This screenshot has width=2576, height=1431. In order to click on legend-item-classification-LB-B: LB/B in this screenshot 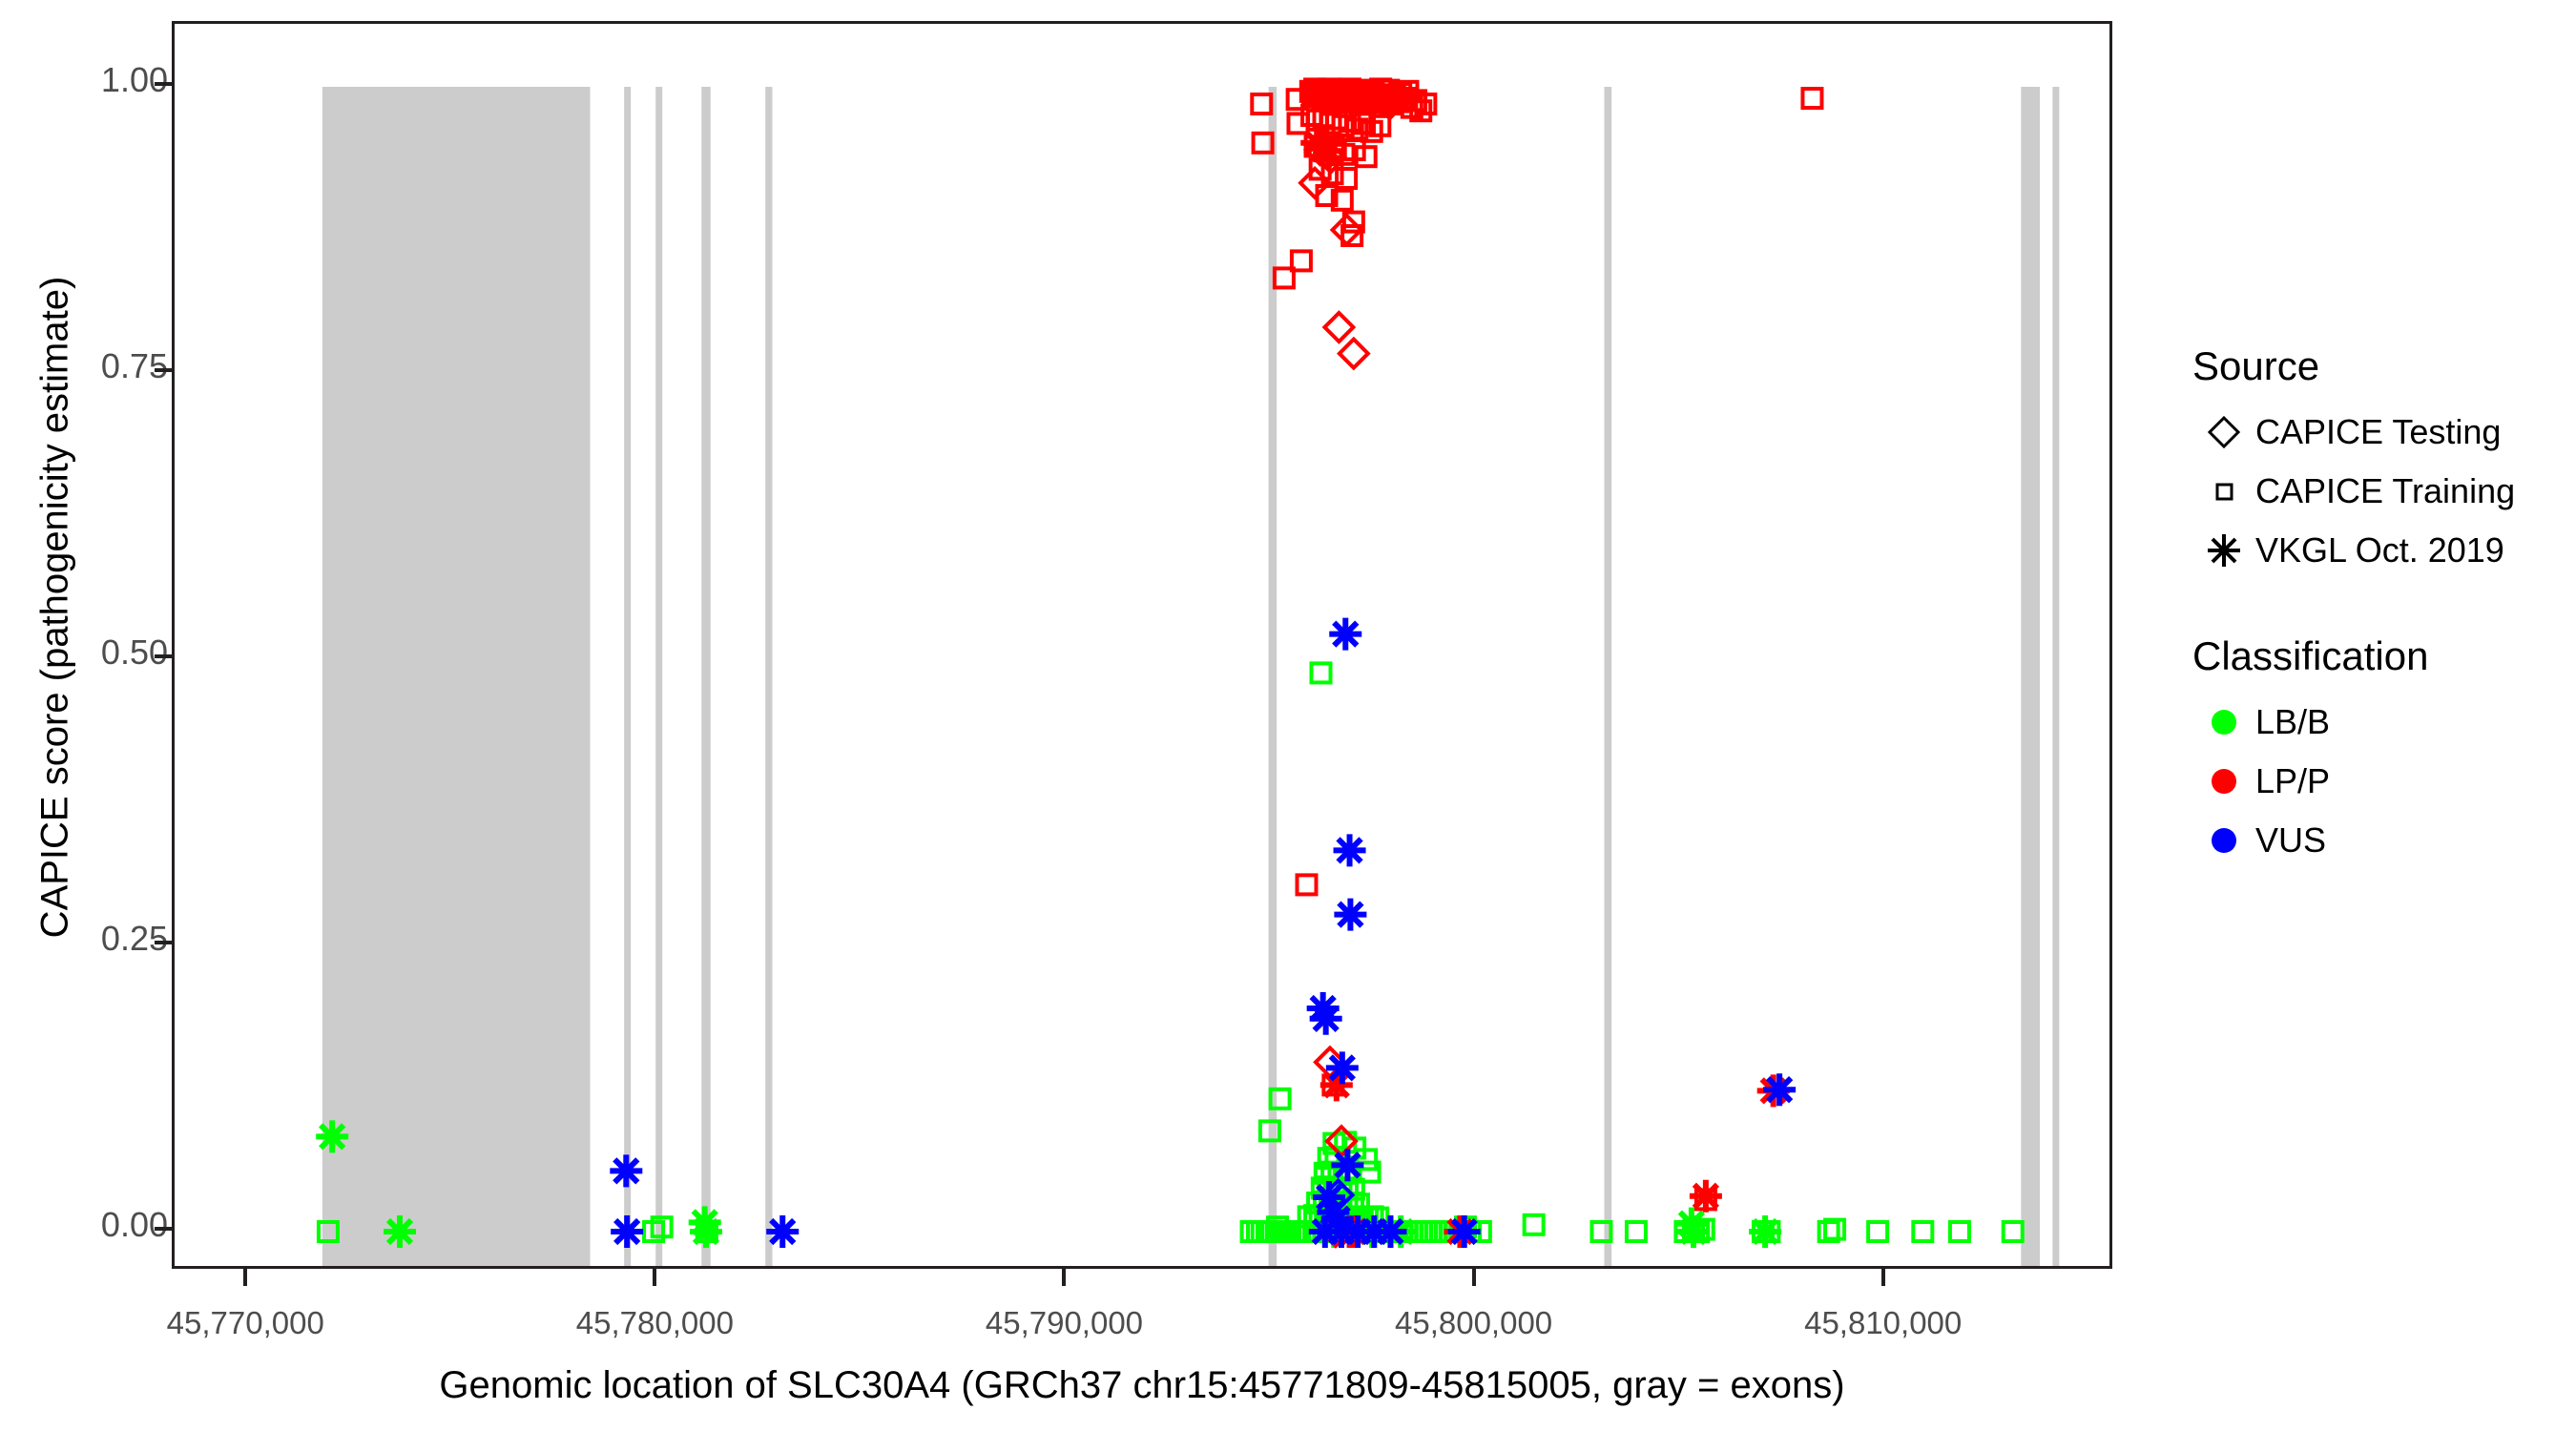, I will do `click(2383, 722)`.